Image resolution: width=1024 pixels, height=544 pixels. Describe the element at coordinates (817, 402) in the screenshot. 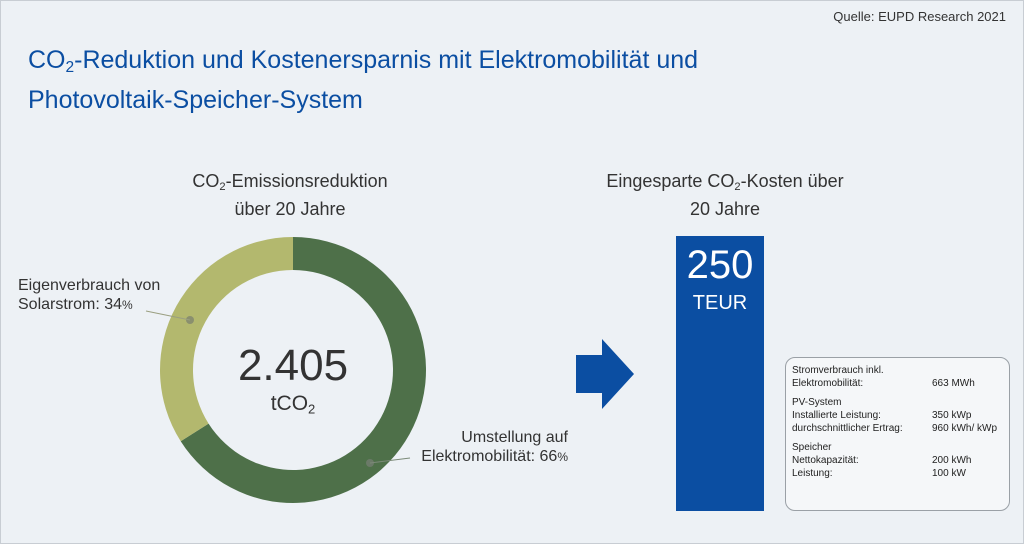

I see `info-group-title: PV-System` at that location.